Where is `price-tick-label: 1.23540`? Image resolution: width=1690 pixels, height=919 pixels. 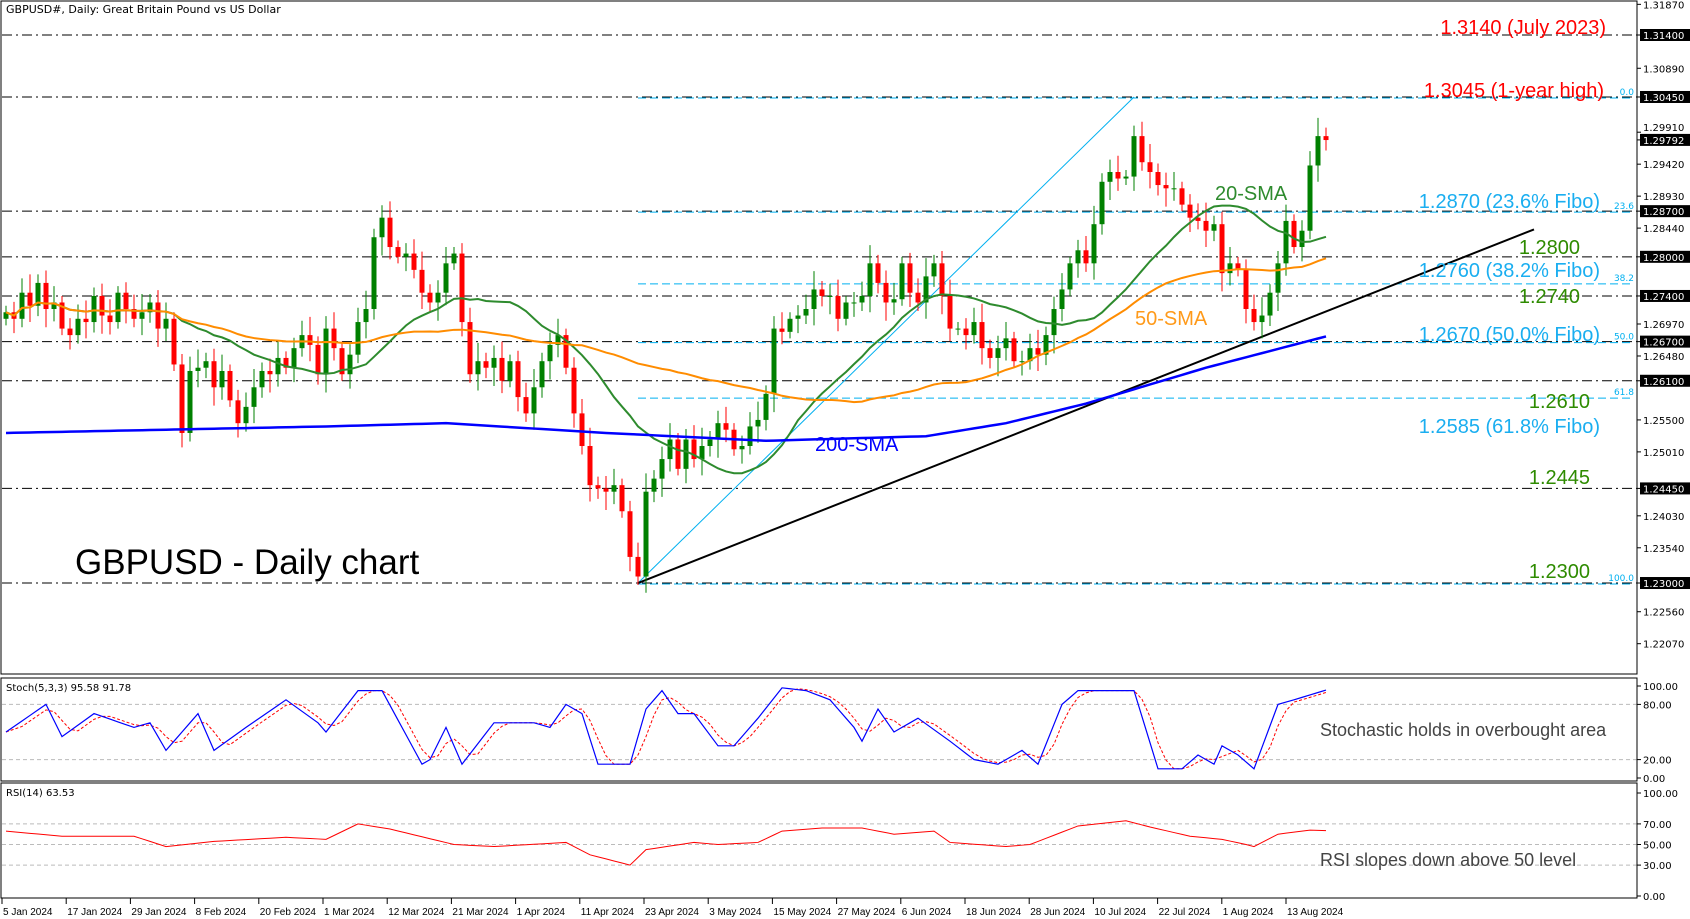
price-tick-label: 1.23540 is located at coordinates (1663, 549).